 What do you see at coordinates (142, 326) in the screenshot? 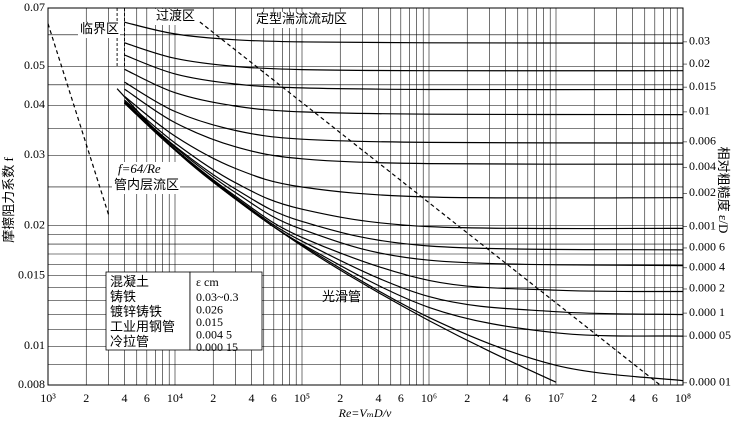
I see `table-material: 工业用钢管` at bounding box center [142, 326].